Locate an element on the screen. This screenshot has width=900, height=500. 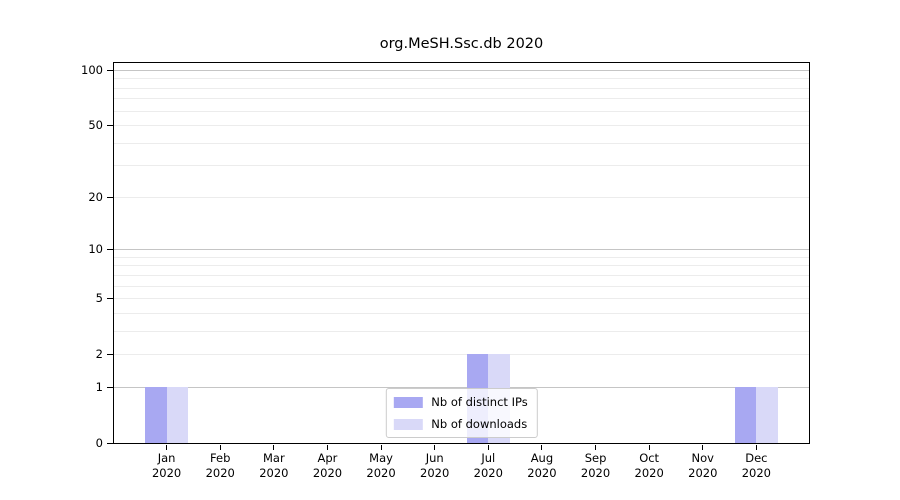
legend-label: Nb of distinct IPs is located at coordinates (479, 402).